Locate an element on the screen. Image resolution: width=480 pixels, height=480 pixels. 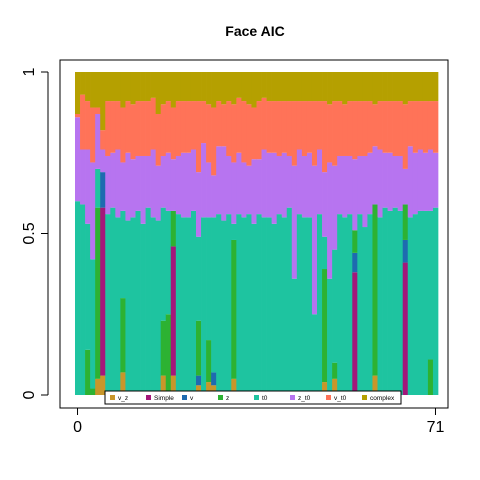
legend-label: z is located at coordinates (227, 398).